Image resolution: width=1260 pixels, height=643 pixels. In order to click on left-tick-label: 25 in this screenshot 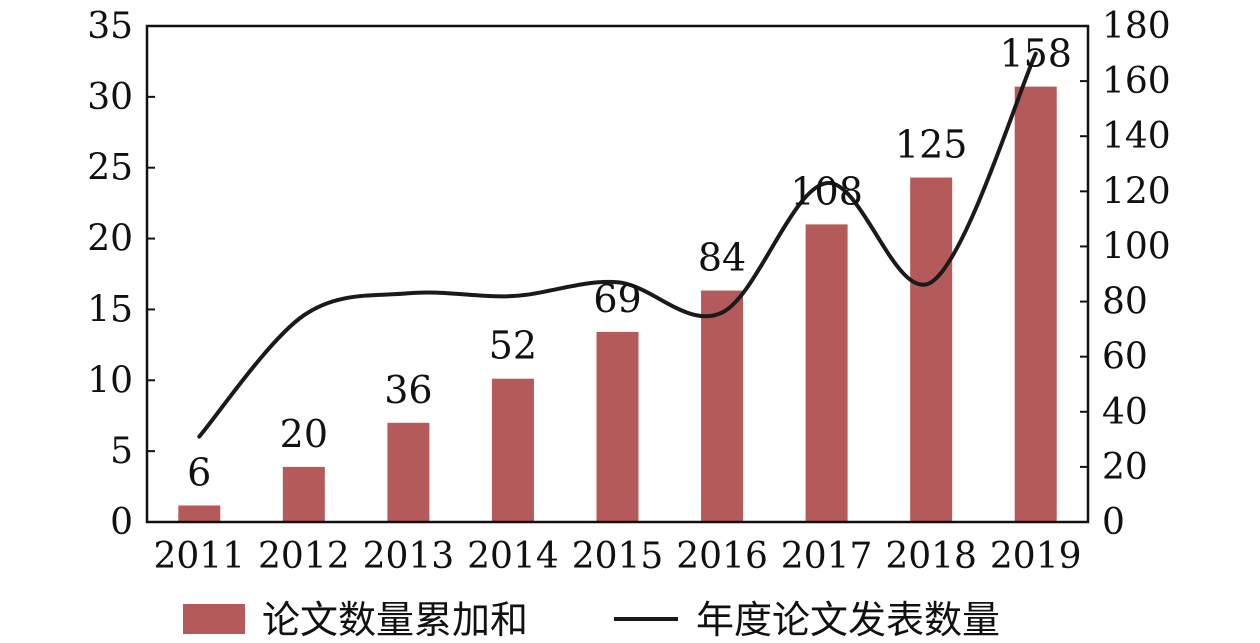, I will do `click(110, 168)`.